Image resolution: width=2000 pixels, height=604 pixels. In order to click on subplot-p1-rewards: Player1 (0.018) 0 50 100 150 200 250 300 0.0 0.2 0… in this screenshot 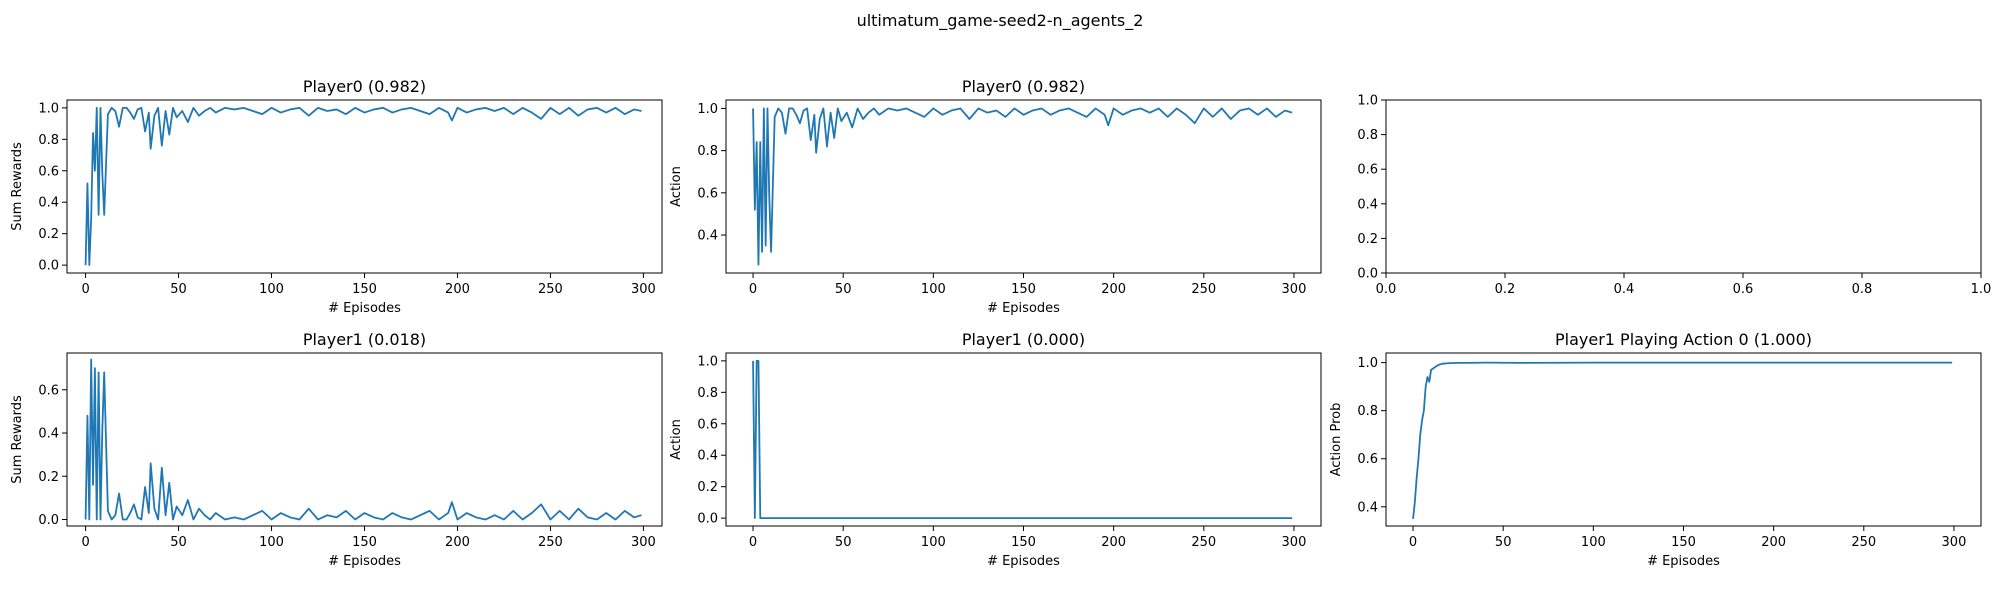, I will do `click(336, 449)`.